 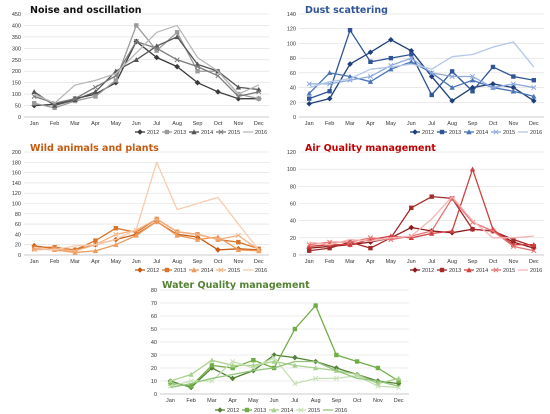 What do you see at coordinates (293, 222) in the screenshot?
I see `y-tick-label: 40` at bounding box center [293, 222].